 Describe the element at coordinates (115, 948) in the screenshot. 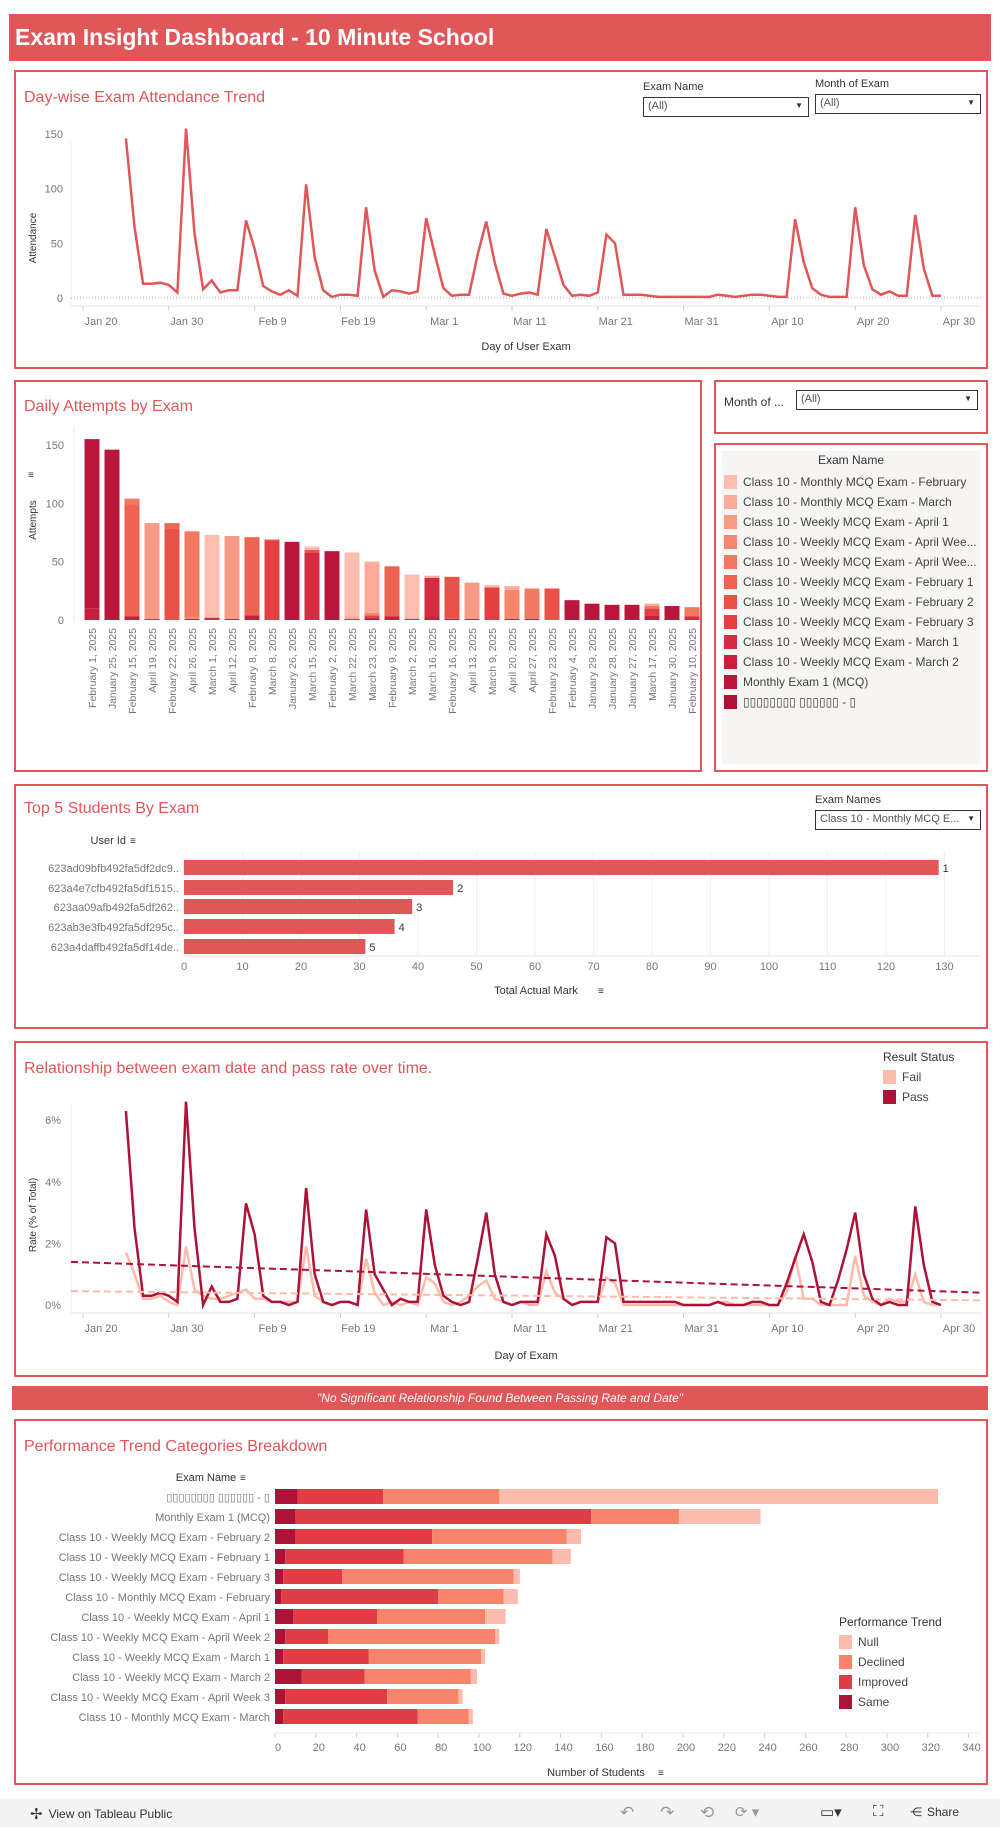

I see `user-id-label: 623a4daffb492fa5df14de..` at that location.